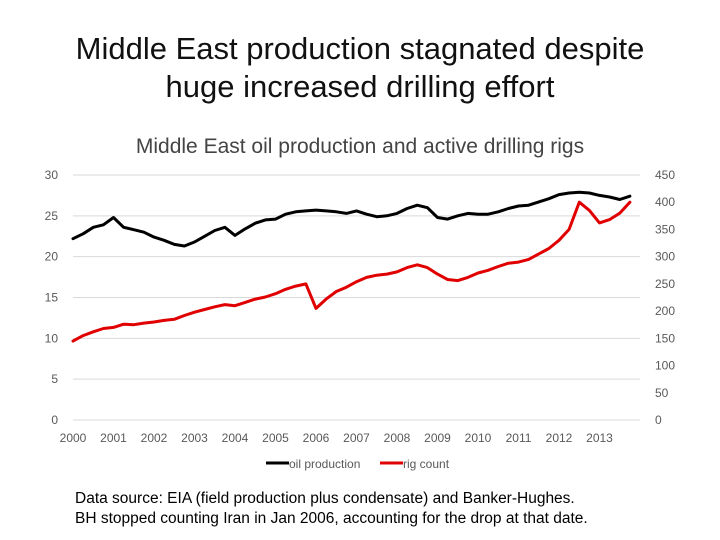 The height and width of the screenshot is (540, 720). I want to click on left-tick-label: 10, so click(52, 338).